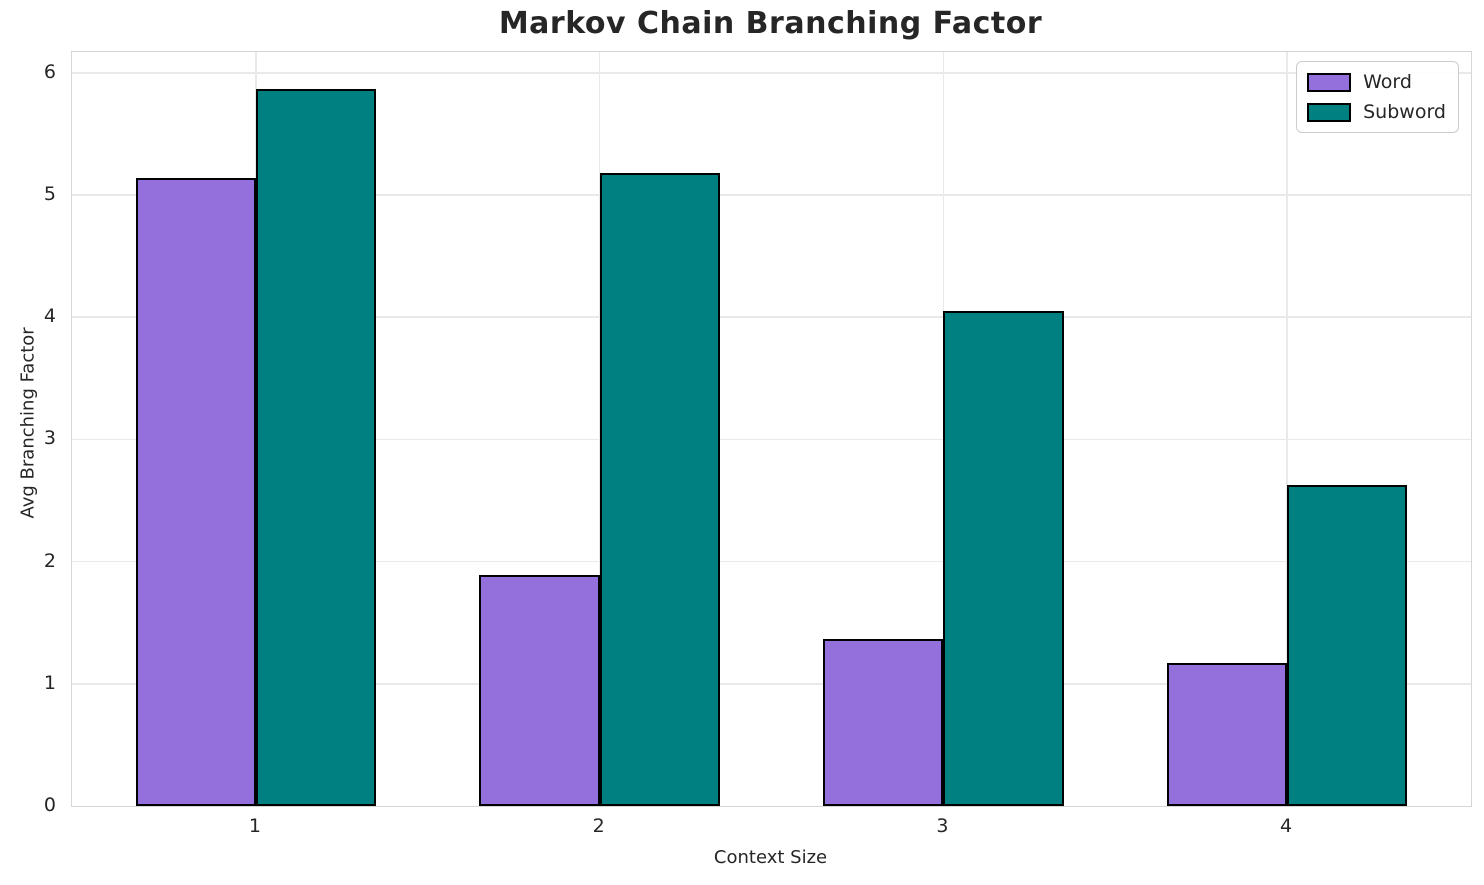 The image size is (1484, 885). Describe the element at coordinates (598, 826) in the screenshot. I see `x-tick-label-2: 2` at that location.